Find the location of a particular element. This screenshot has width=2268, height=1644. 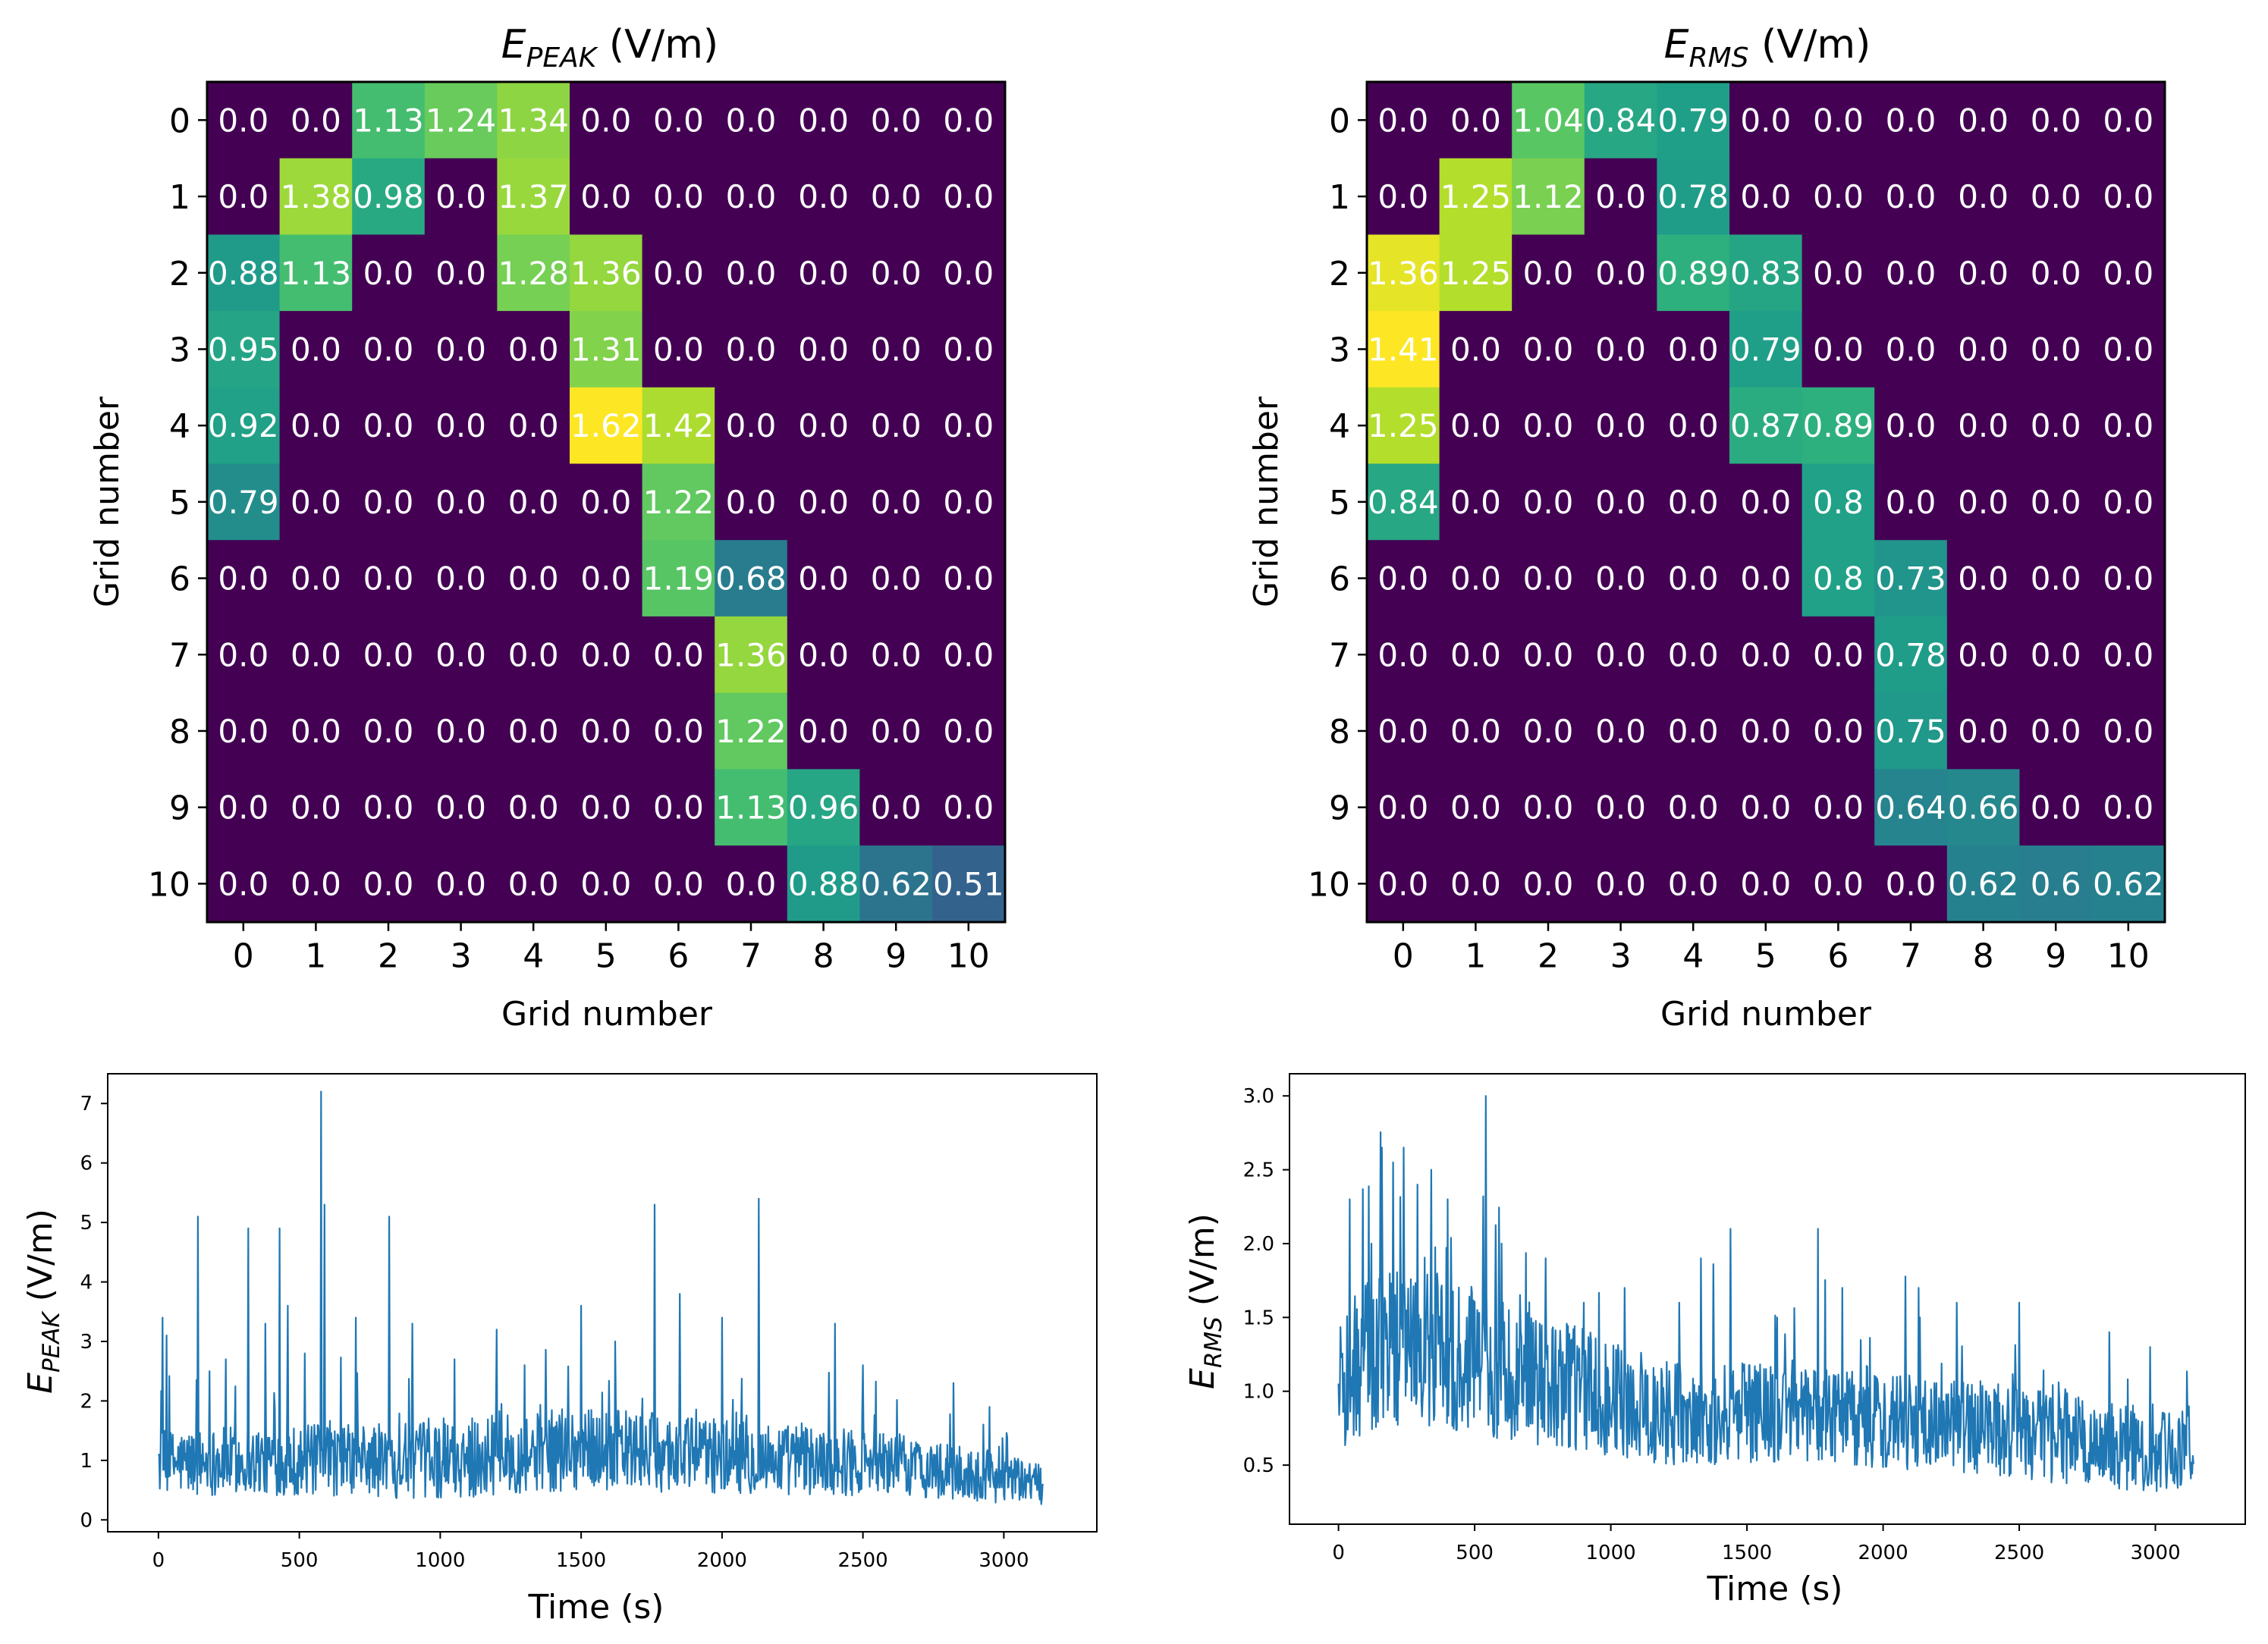

heatmap-erms-cell-label: 0.83 is located at coordinates (1766, 273).